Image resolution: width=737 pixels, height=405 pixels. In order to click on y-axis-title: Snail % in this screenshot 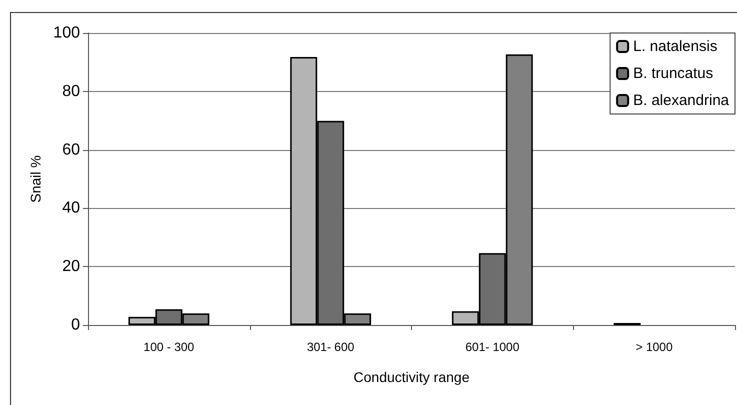, I will do `click(35, 179)`.